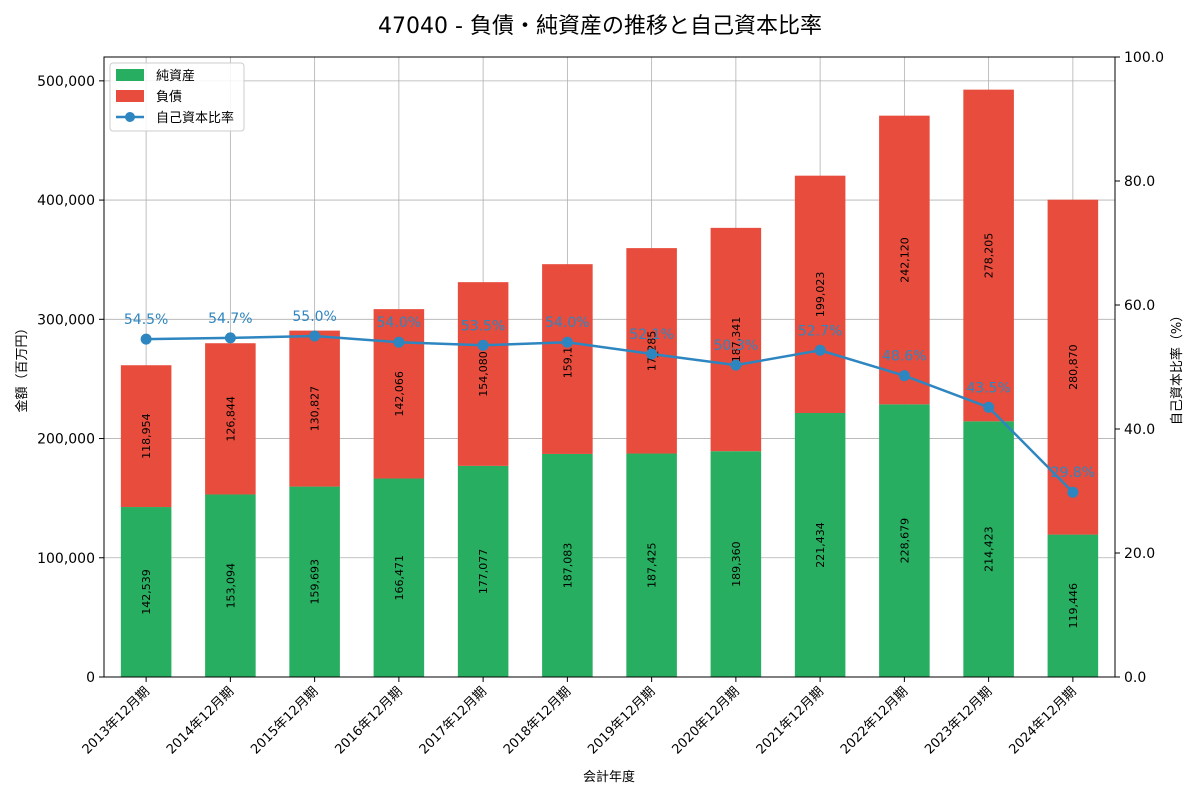  Describe the element at coordinates (66, 559) in the screenshot. I see `y-tick-label: 100,000` at that location.